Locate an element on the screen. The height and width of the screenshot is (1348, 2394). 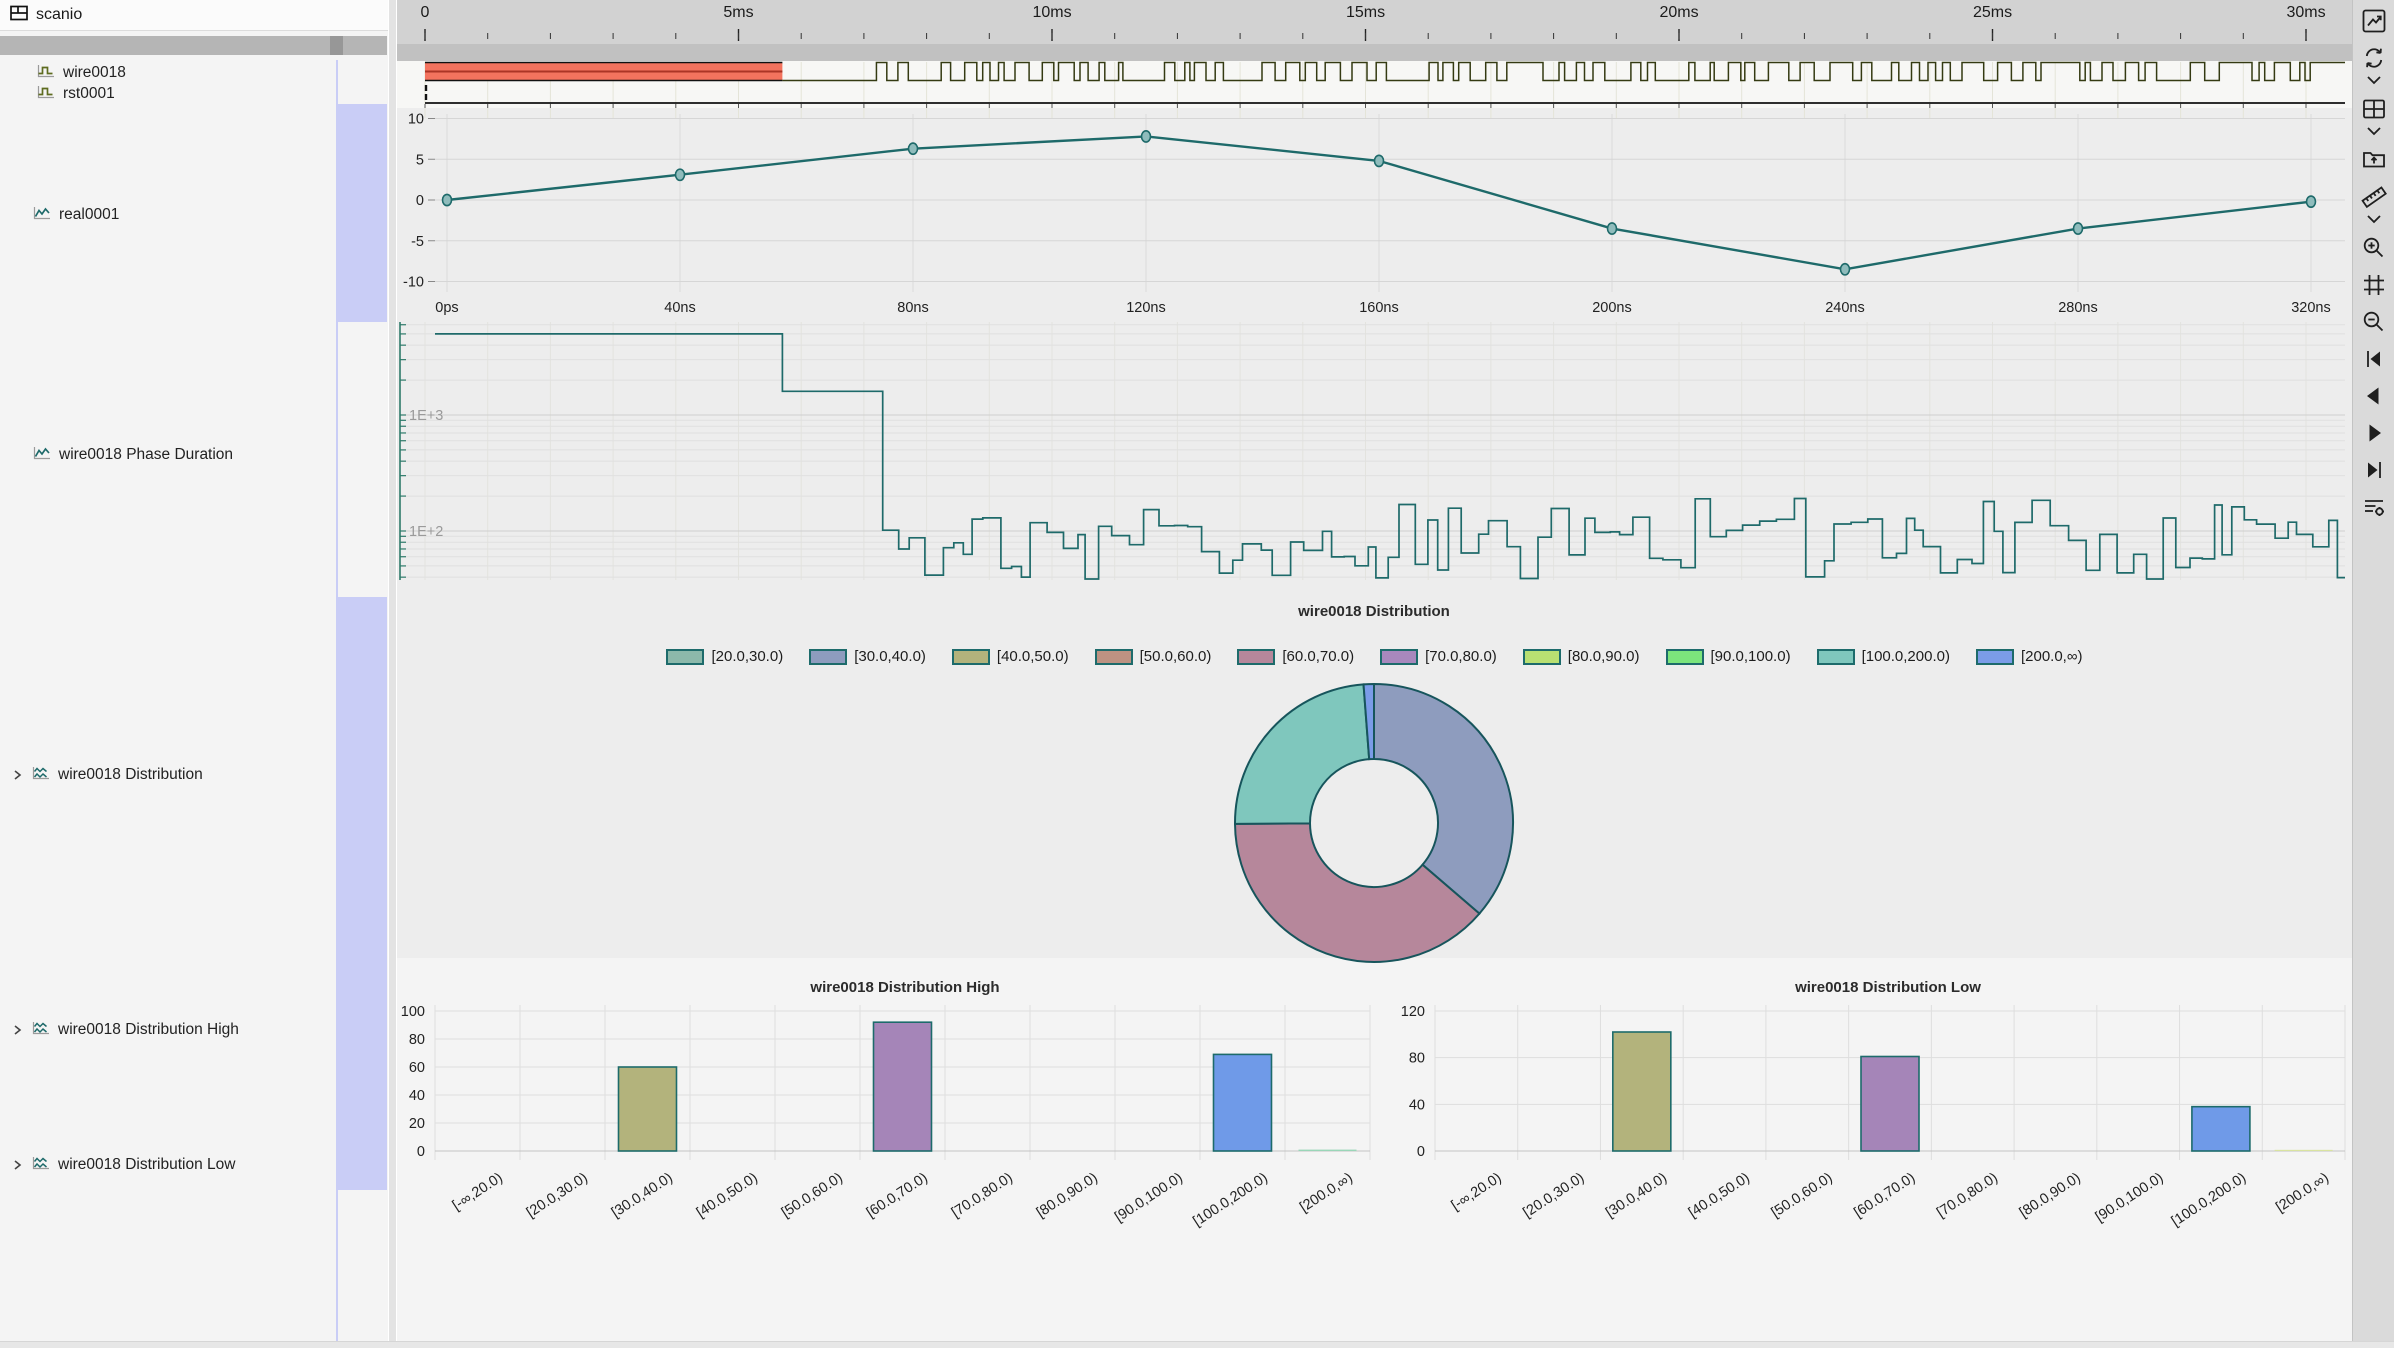
timeline-ruler: 0 5ms 10ms 15ms 20ms 25ms 30ms is located at coordinates (1373, 22).